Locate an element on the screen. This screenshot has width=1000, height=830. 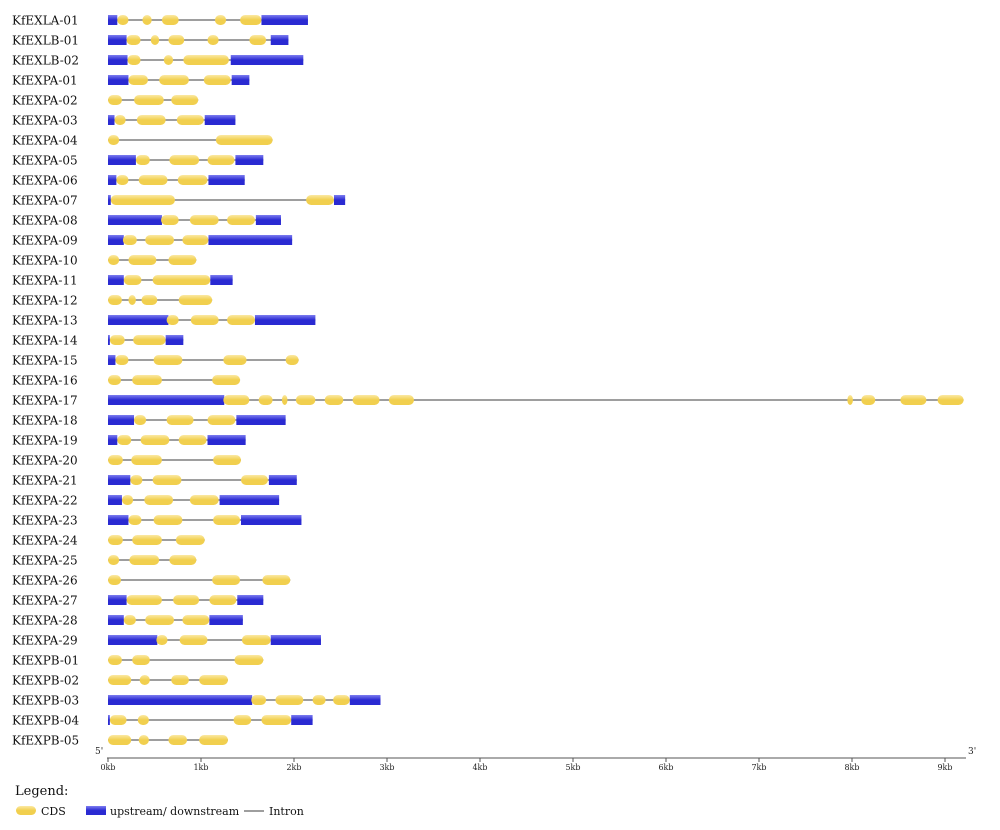
gene-row: KfEXPA-11 is located at coordinates (122, 281).